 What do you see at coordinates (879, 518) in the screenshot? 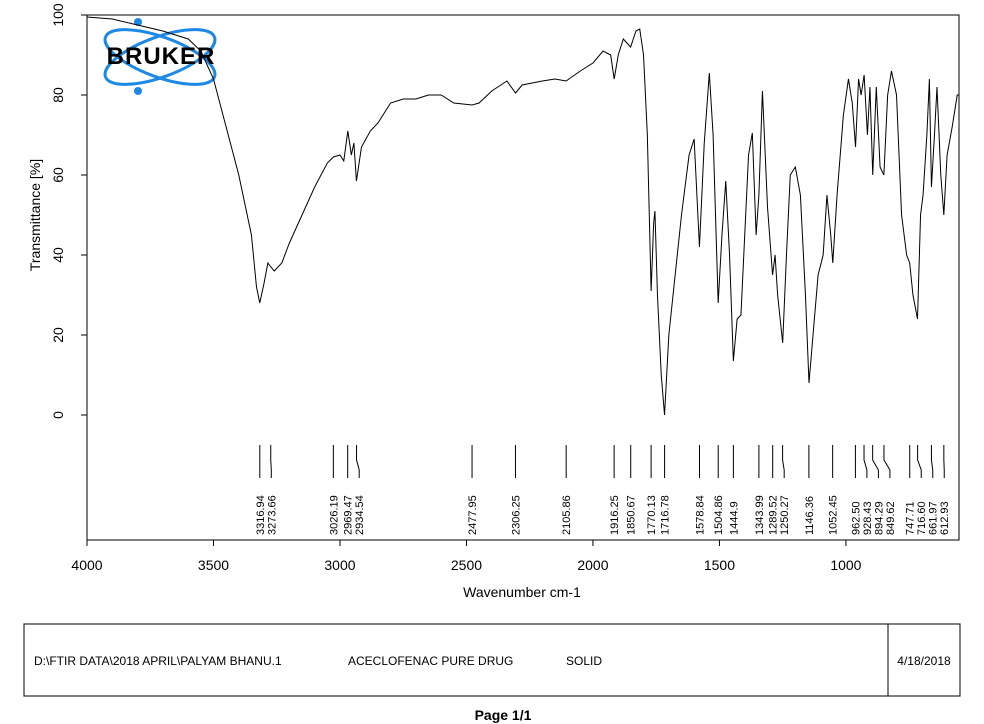
I see `peak-label: 894.29` at bounding box center [879, 518].